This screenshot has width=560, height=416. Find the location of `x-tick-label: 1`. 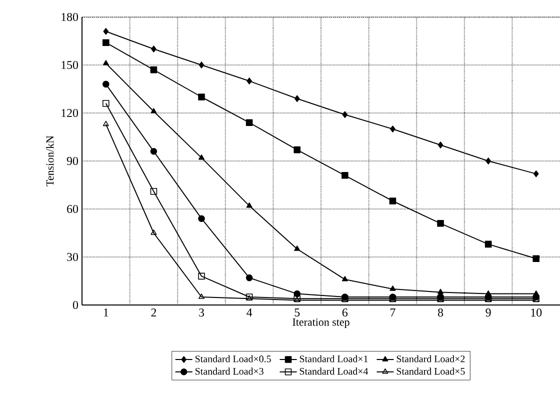

x-tick-label: 1 is located at coordinates (106, 312).